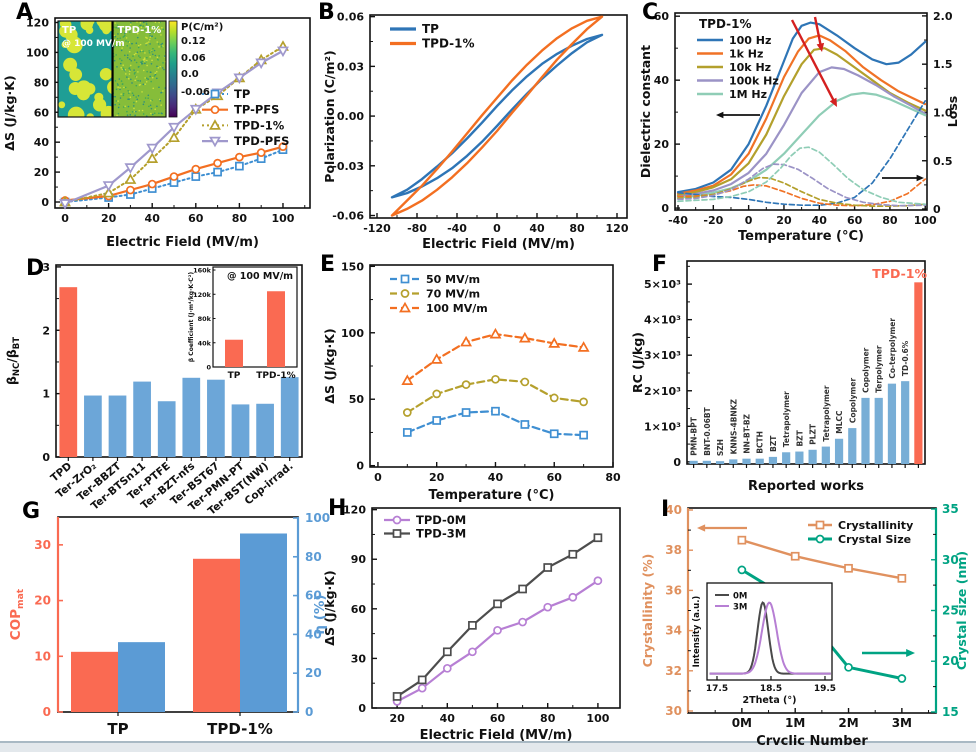 Image resolution: width=976 pixels, height=752 pixels. I want to click on panel-g: 0 10 20 30 0 20 40 60 80 100 TP TPD-1% COPmat η (%), so click(165, 623).